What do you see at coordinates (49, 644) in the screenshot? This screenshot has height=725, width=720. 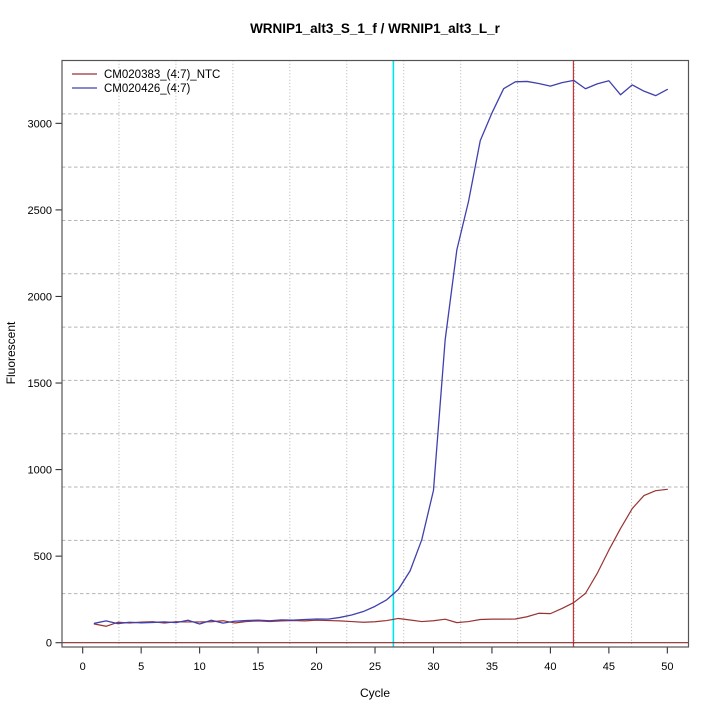 I see `y-axis-tick-label: 0` at bounding box center [49, 644].